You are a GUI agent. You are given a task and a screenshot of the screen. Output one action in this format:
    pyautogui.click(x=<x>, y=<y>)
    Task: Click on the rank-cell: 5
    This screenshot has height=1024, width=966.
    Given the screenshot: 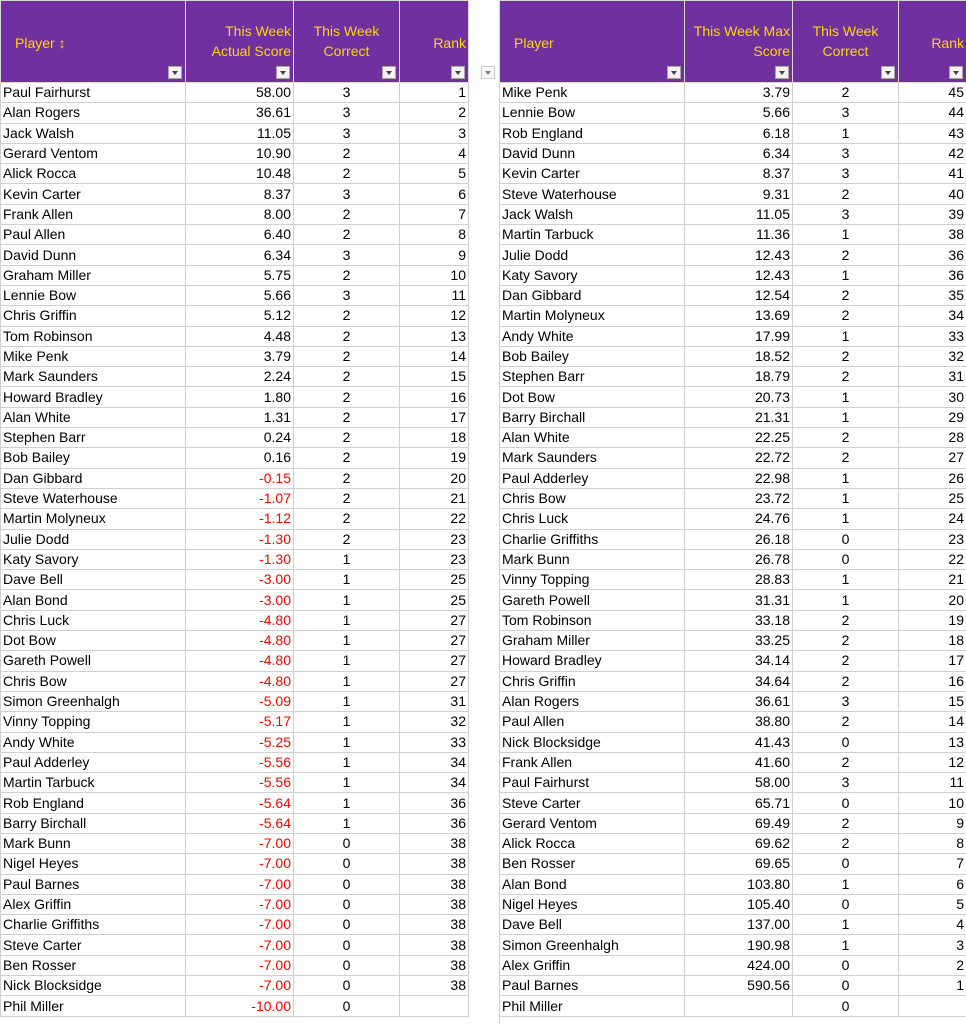 What is the action you would take?
    pyautogui.click(x=932, y=904)
    